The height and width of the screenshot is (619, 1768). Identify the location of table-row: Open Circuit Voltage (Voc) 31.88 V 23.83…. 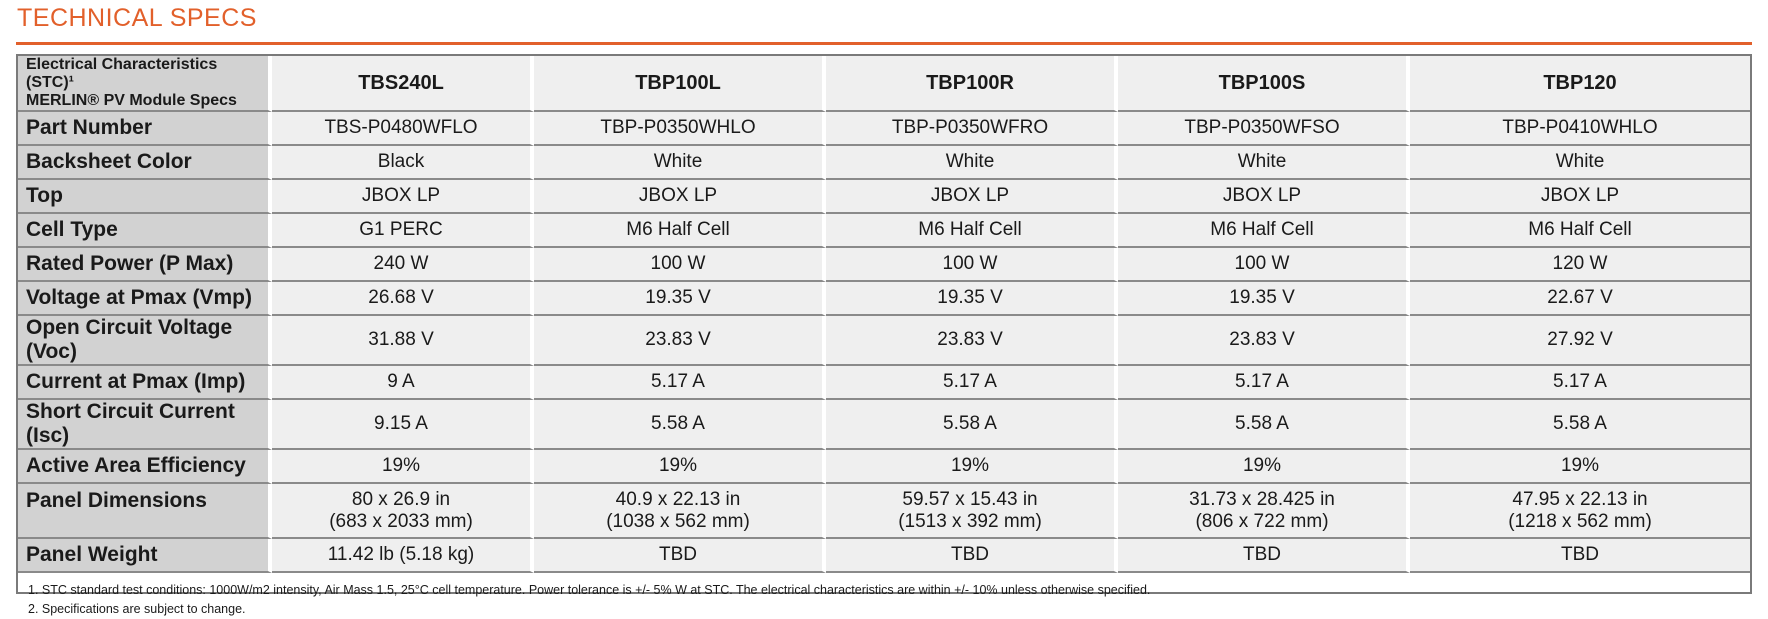
(884, 341).